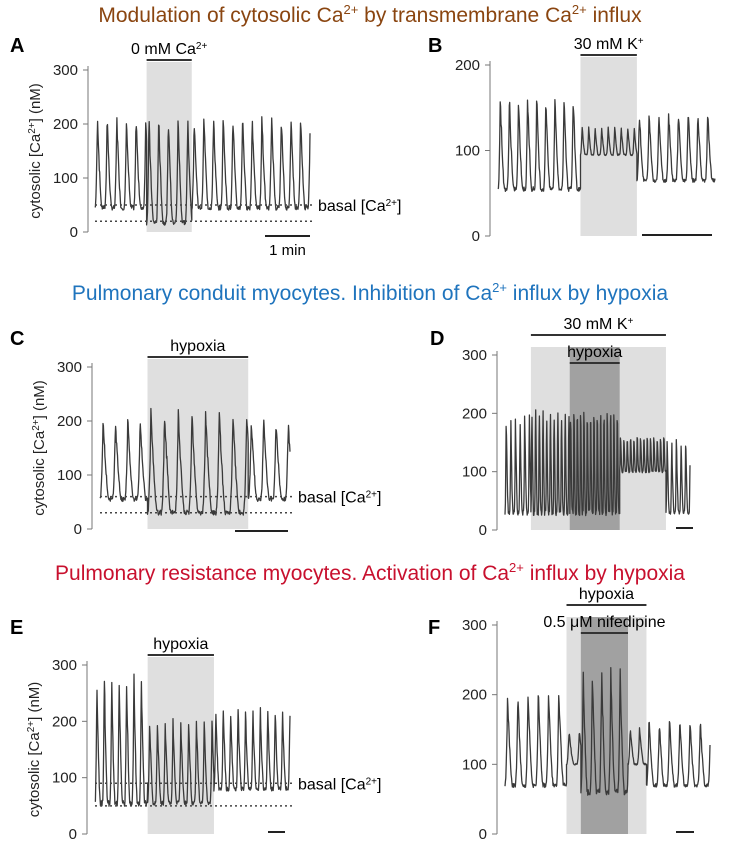 This screenshot has height=843, width=740. What do you see at coordinates (17, 339) in the screenshot?
I see `panel-label: C` at bounding box center [17, 339].